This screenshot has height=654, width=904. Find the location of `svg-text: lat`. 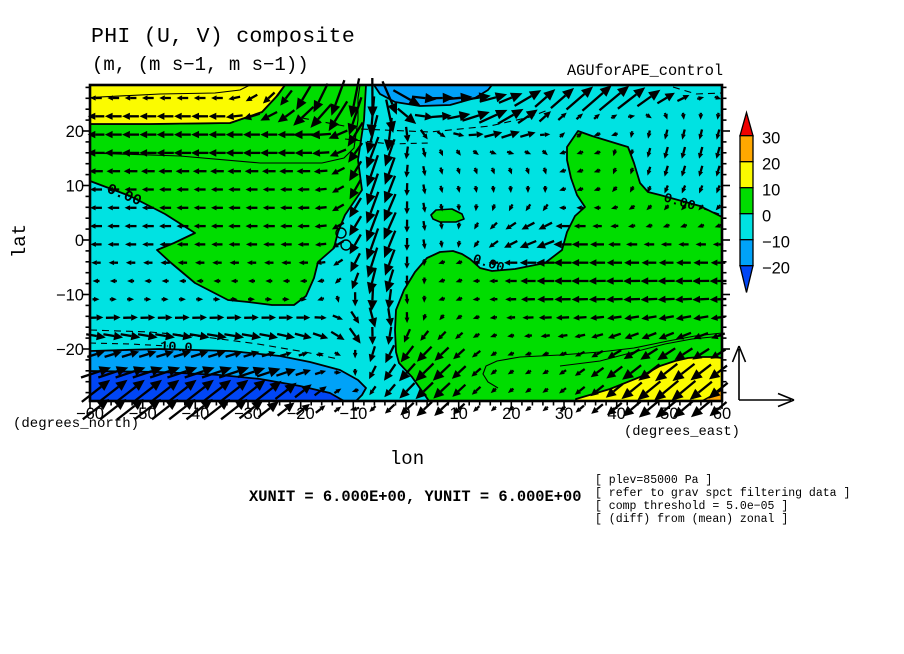

svg-text: lat is located at coordinates (20, 241).